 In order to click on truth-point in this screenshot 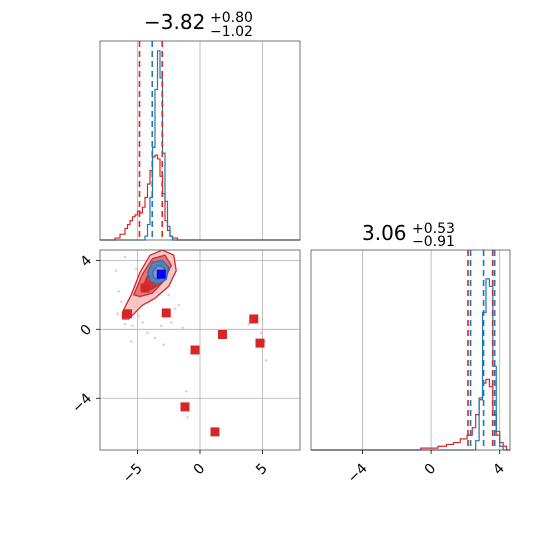, I will do `click(161, 274)`.